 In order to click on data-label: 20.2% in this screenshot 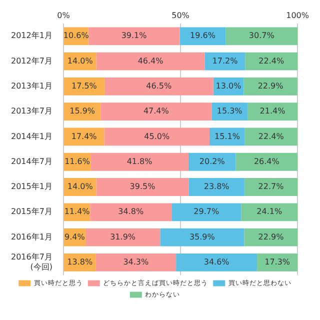, I will do `click(212, 161)`.